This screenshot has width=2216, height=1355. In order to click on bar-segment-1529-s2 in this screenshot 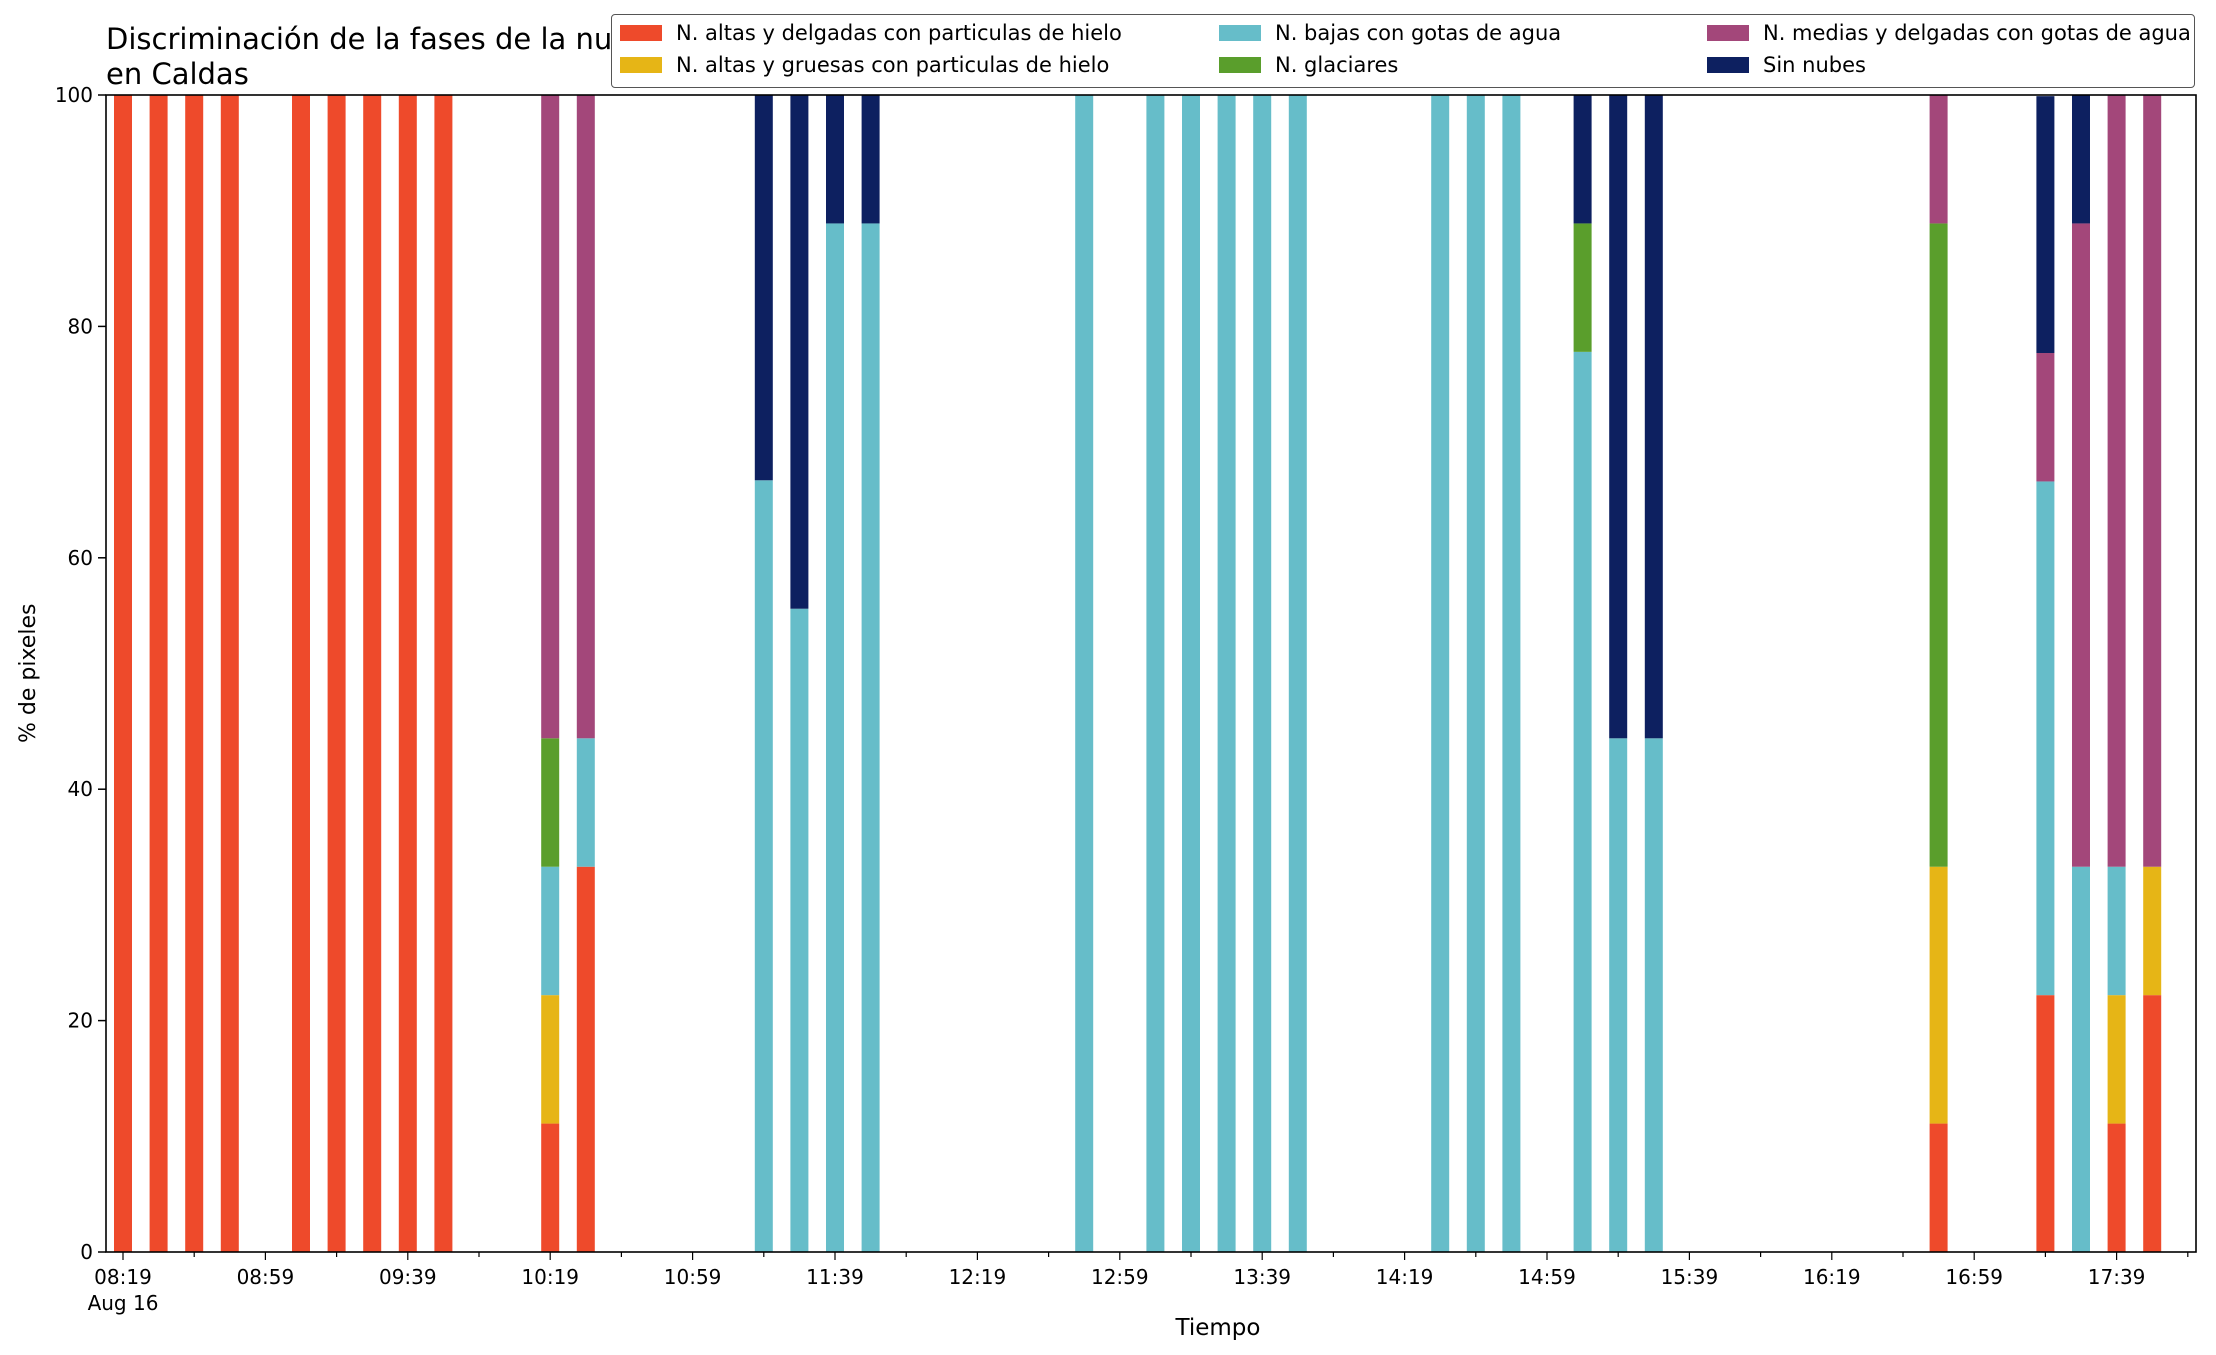, I will do `click(1653, 995)`.